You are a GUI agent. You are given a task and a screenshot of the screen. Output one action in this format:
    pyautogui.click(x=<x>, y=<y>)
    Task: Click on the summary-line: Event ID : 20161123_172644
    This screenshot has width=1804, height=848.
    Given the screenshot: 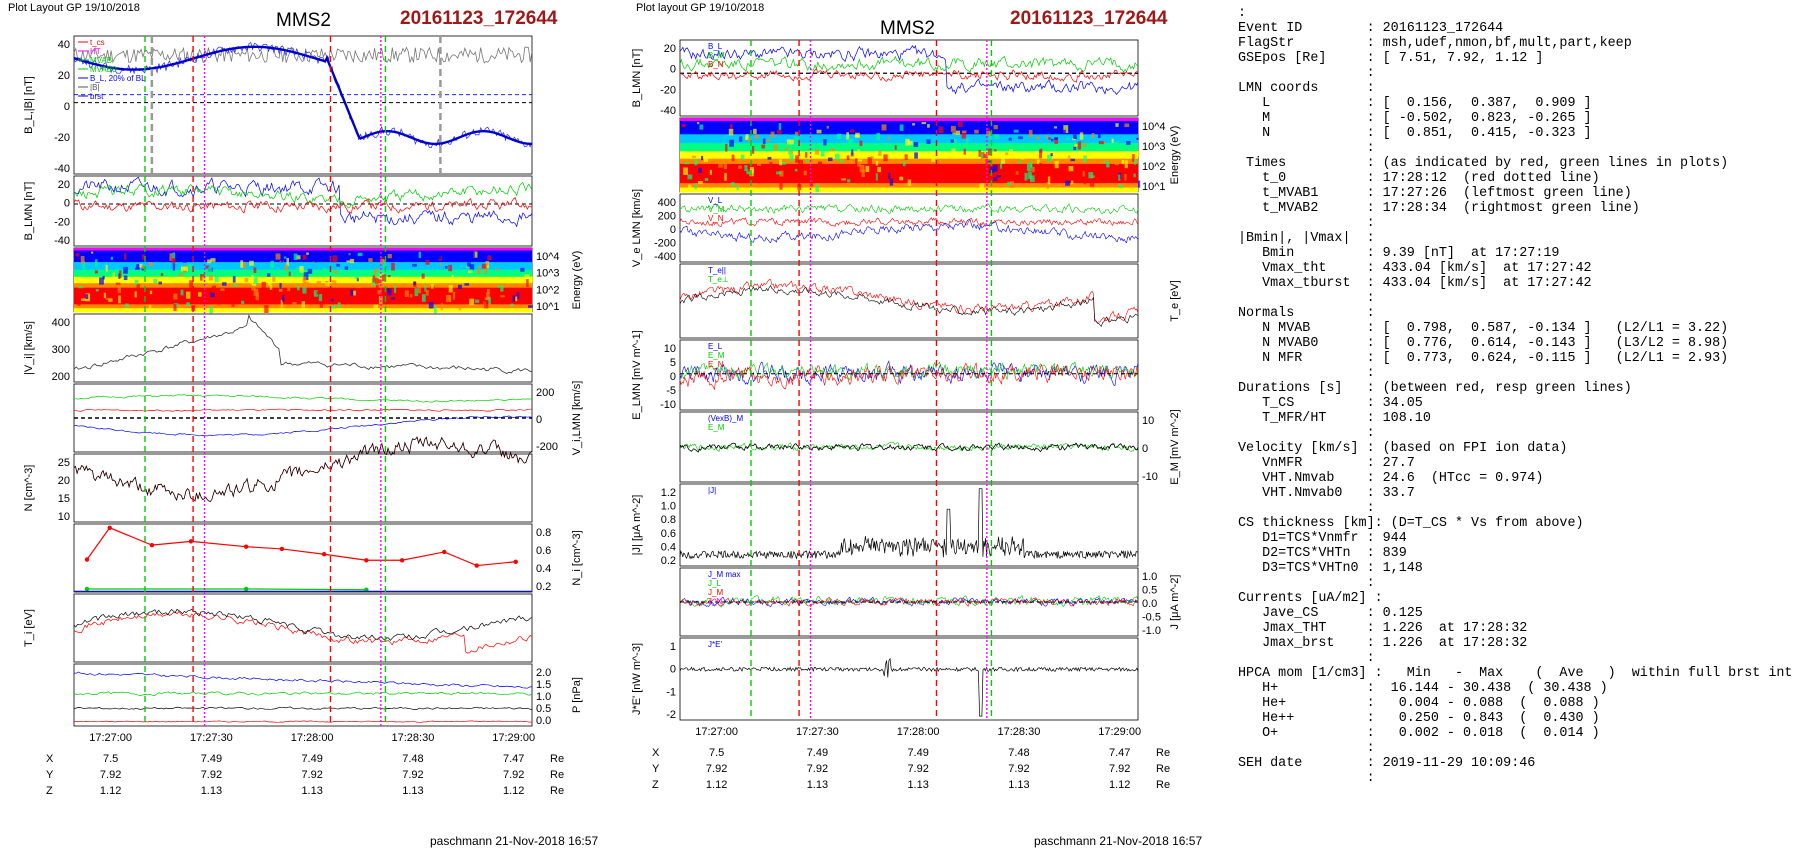 What is the action you would take?
    pyautogui.click(x=1371, y=28)
    